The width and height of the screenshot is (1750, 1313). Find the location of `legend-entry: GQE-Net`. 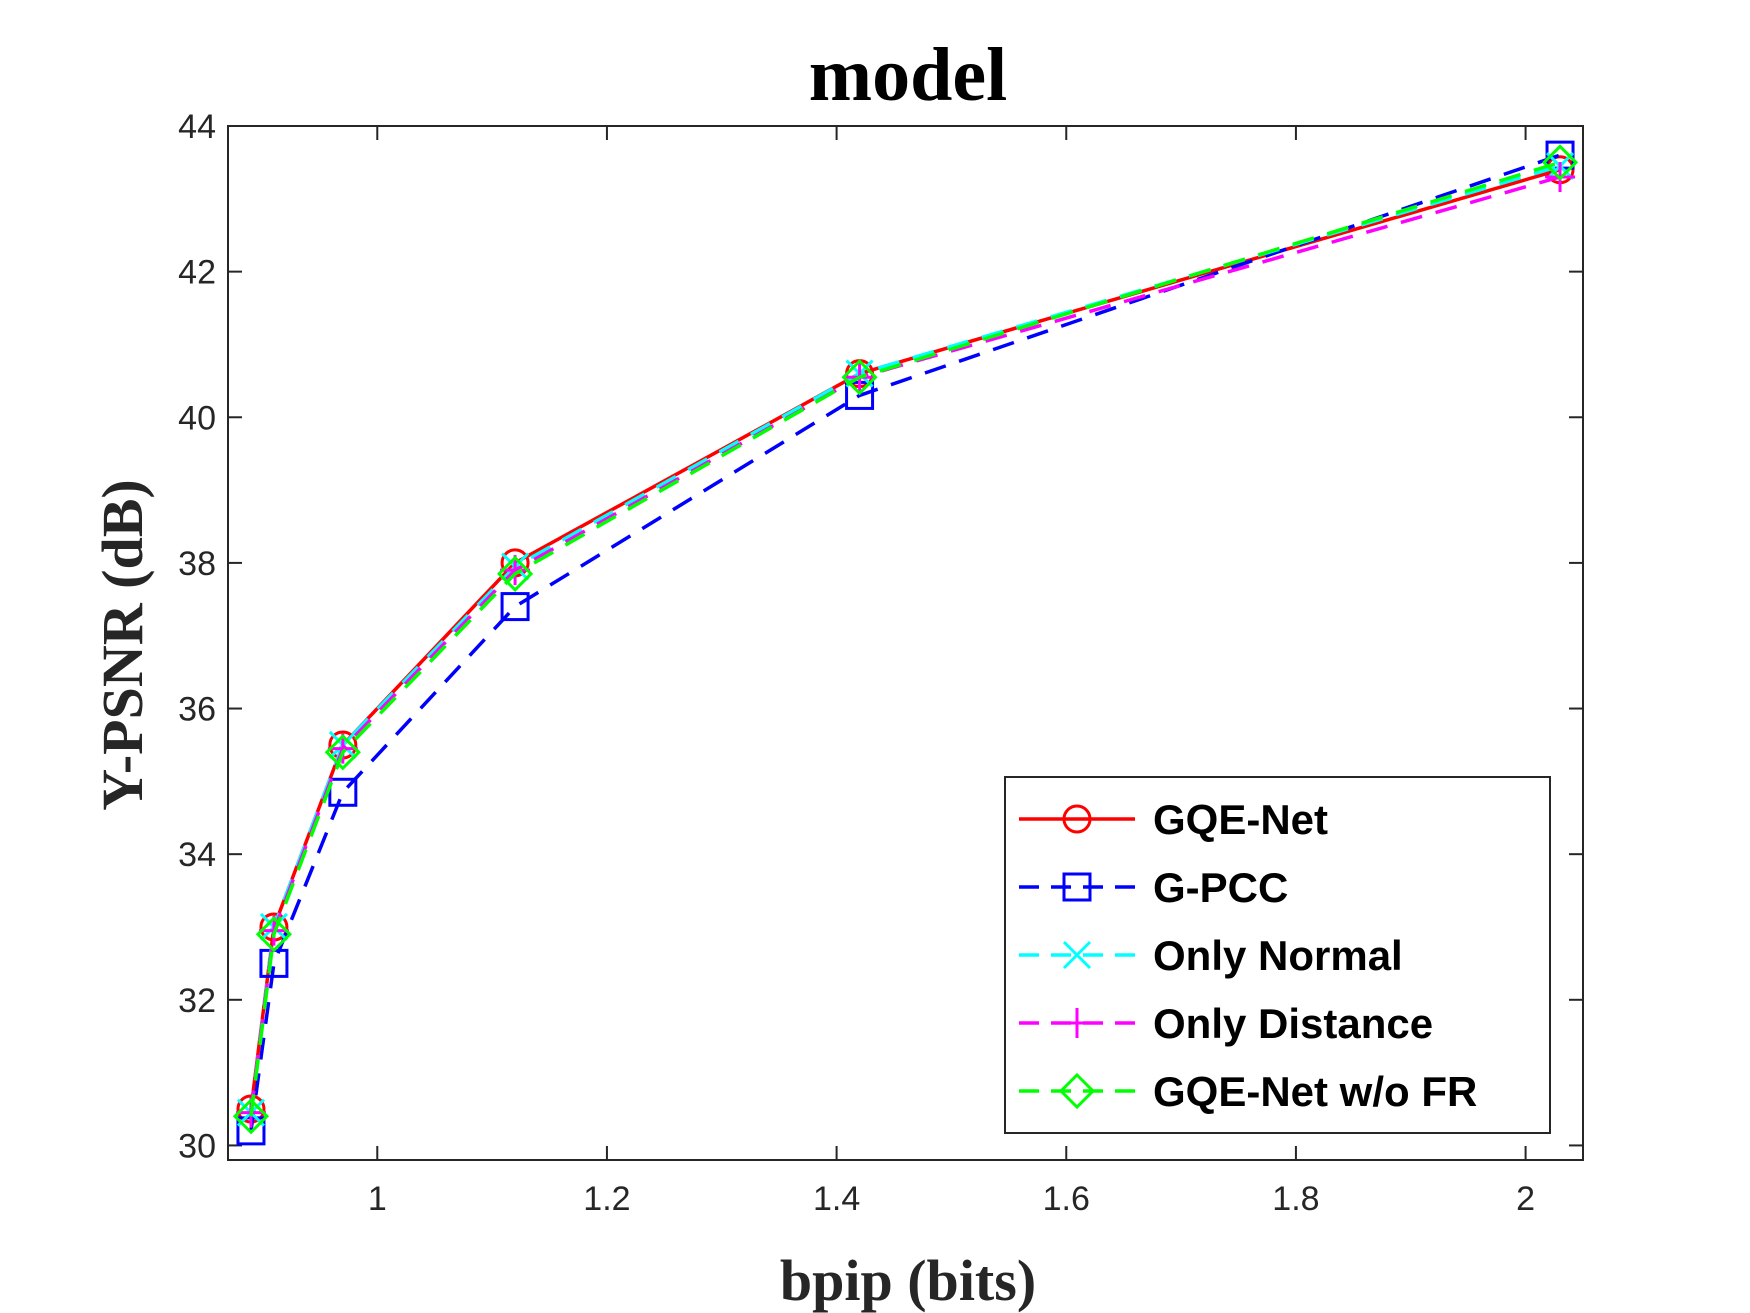

legend-entry: GQE-Net is located at coordinates (1173, 819).